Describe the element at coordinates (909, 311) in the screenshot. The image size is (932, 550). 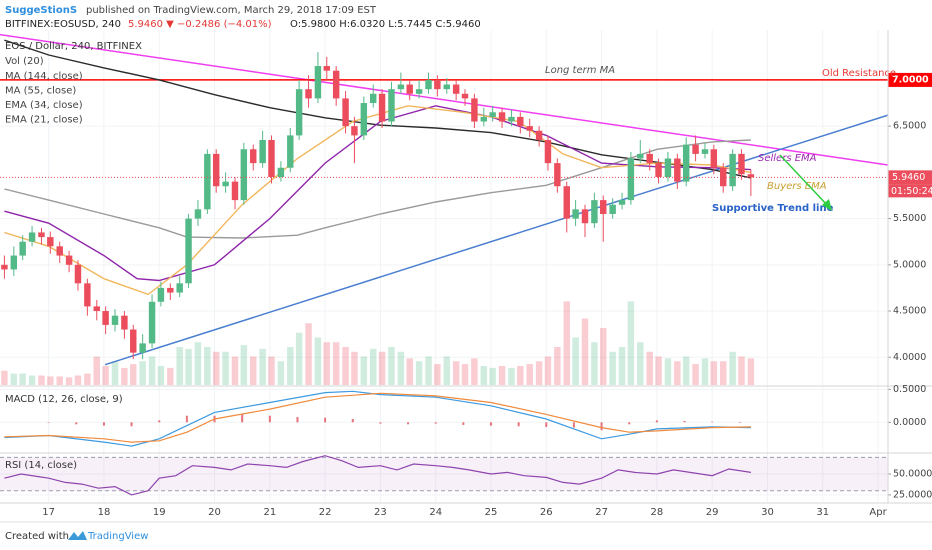
I see `y-tick-label: 4.5000` at that location.